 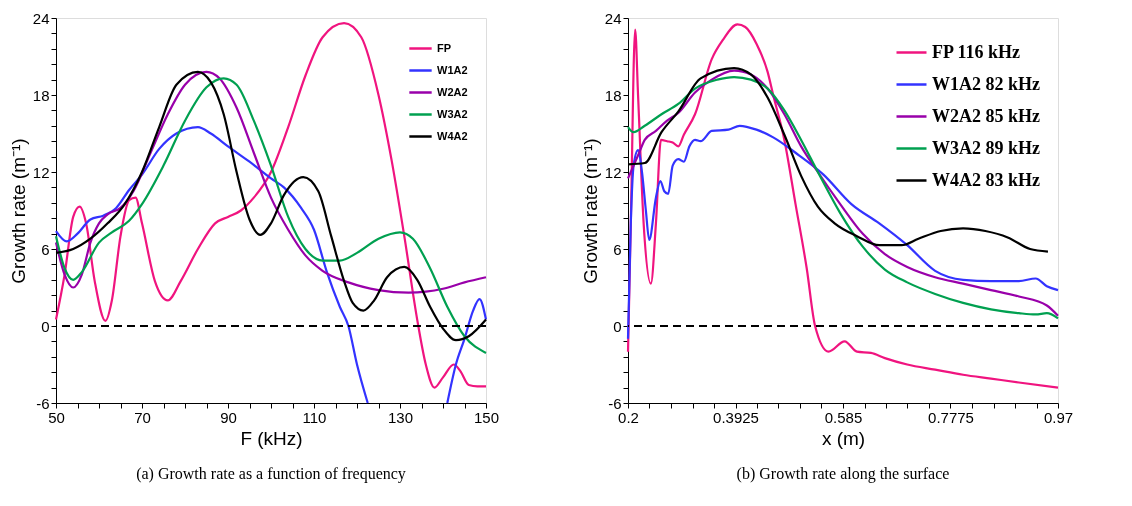 I want to click on x-axis-title: F (kHz), so click(x=271, y=438).